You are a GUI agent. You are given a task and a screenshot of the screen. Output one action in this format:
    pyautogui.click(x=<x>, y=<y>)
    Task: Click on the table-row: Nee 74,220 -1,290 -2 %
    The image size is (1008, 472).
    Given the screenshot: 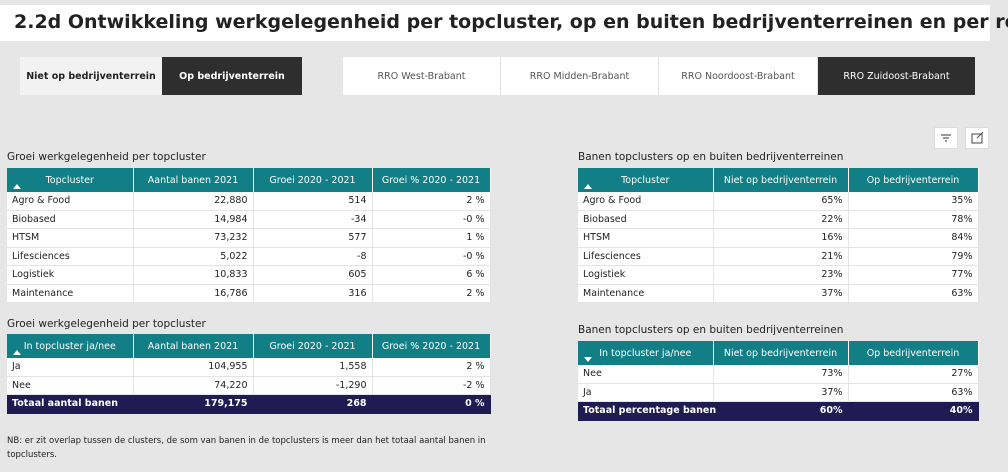 What is the action you would take?
    pyautogui.click(x=249, y=385)
    